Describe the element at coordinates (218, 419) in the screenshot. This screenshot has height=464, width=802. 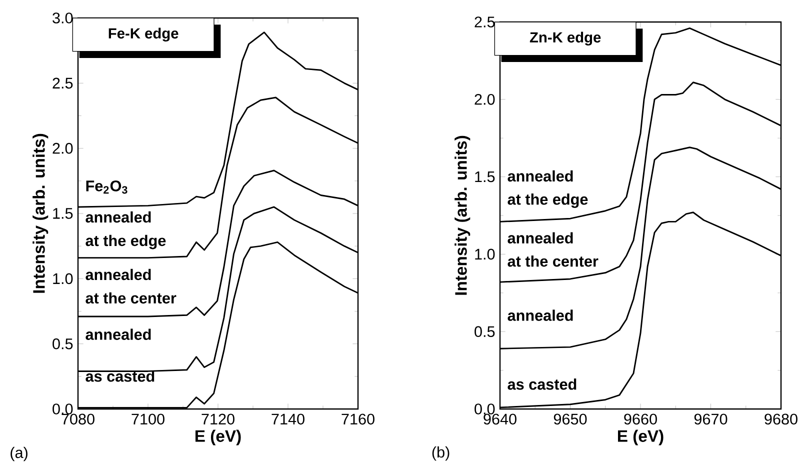
I see `x-tick-label: 7120` at that location.